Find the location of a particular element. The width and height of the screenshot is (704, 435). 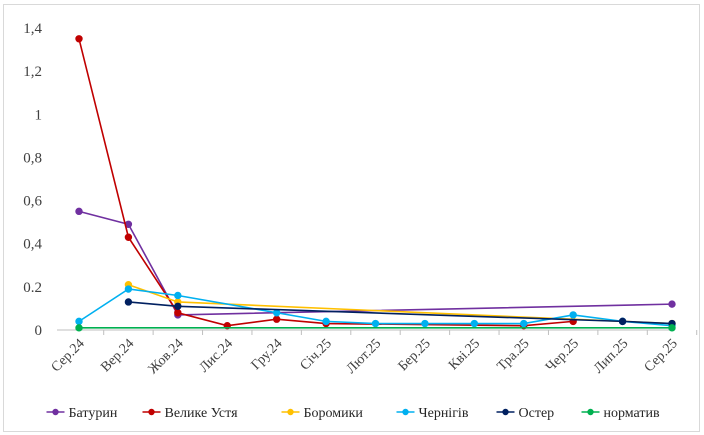

x-tick-label: Лип.25 is located at coordinates (611, 356).